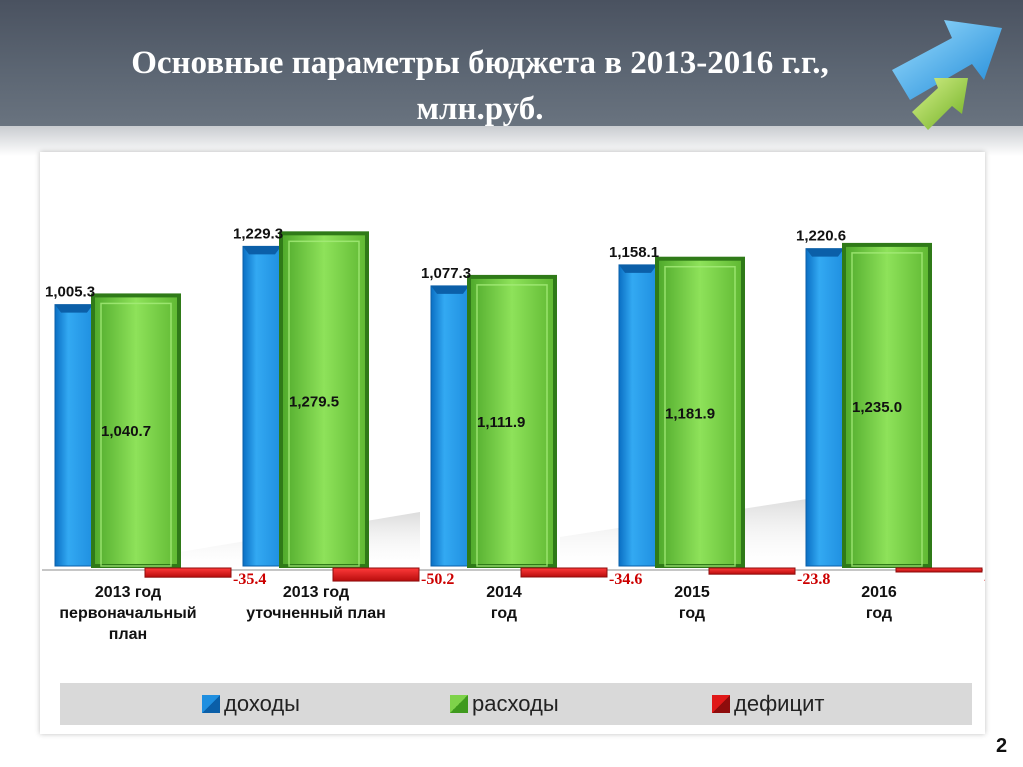 This screenshot has height=767, width=1023. I want to click on data-label-income: 1,158.1, so click(634, 252).